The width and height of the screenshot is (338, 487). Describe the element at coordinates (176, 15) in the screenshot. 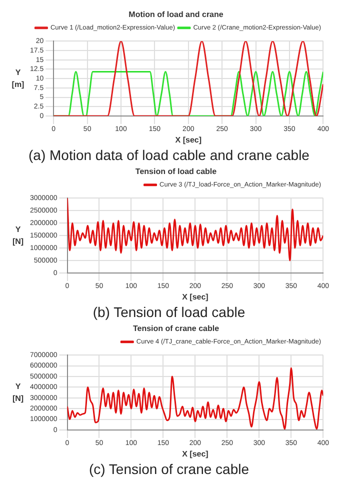

I see `chart-title: Motion of load and crane` at that location.